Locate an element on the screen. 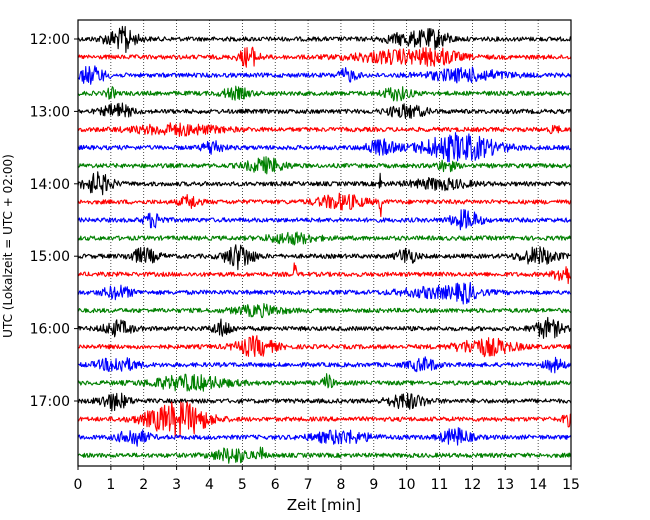 The height and width of the screenshot is (520, 650). y-tick-label: 12:00 is located at coordinates (50, 40).